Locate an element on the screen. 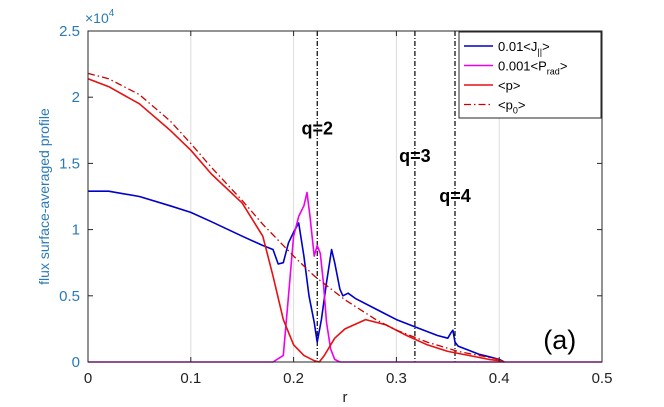  y-axis-exponent: ×10⁴ is located at coordinates (100, 17).